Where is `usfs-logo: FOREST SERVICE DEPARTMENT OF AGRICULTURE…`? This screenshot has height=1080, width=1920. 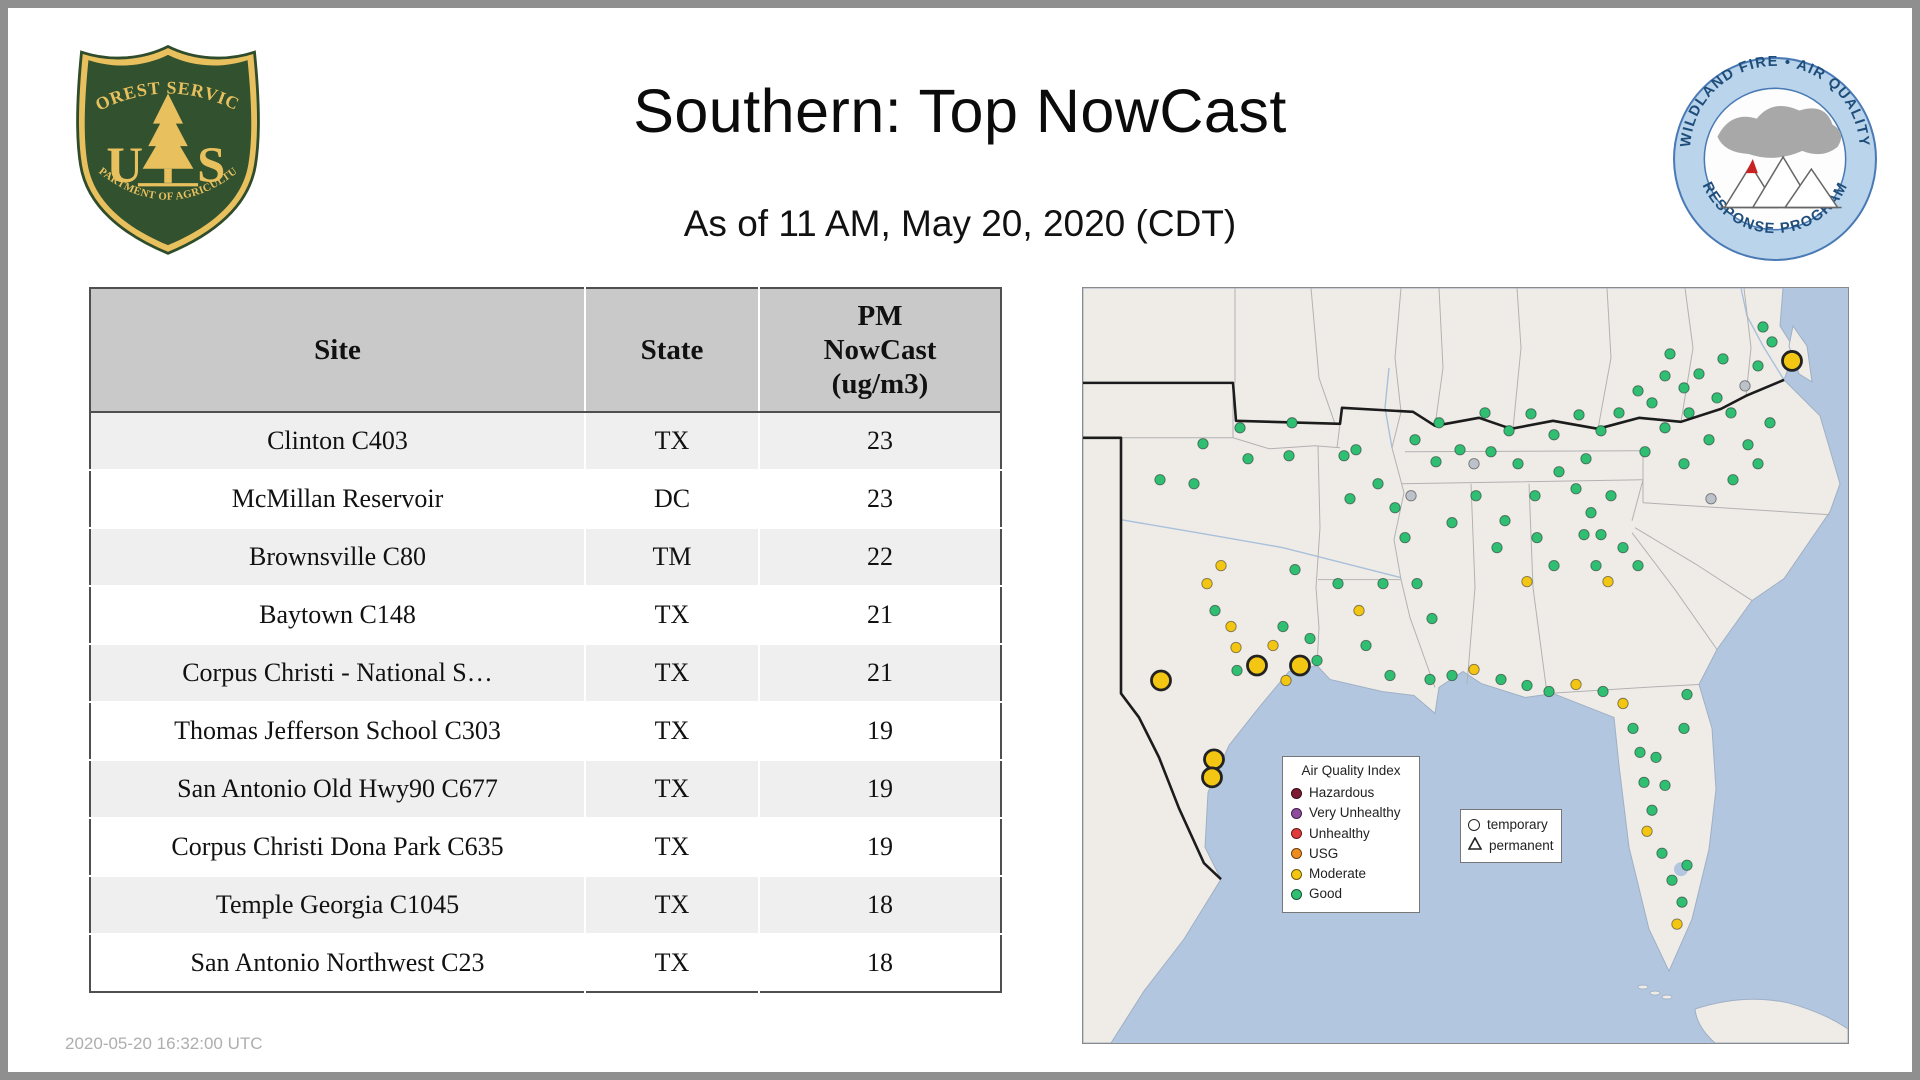
usfs-logo: FOREST SERVICE DEPARTMENT OF AGRICULTURE… is located at coordinates (165, 141).